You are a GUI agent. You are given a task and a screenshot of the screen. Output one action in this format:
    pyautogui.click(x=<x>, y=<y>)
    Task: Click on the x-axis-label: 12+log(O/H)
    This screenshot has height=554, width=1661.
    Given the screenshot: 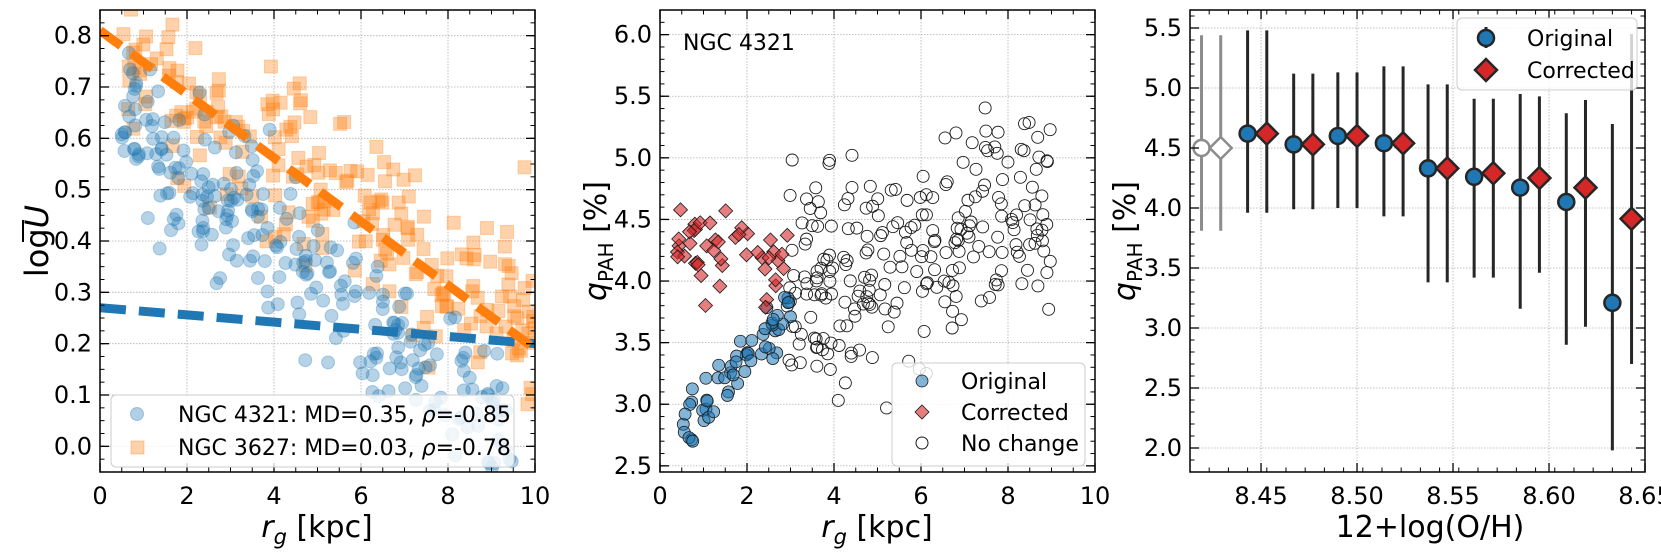 What is the action you would take?
    pyautogui.click(x=1430, y=527)
    